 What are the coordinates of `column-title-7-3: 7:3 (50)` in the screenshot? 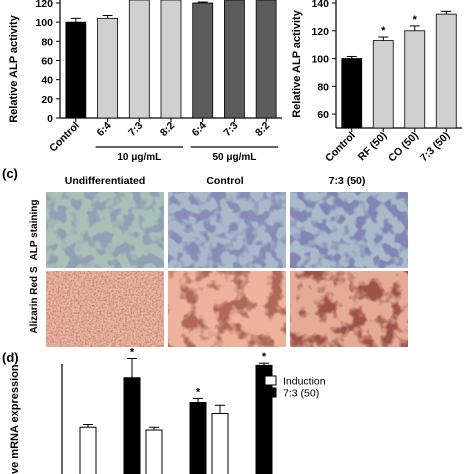 It's located at (347, 181).